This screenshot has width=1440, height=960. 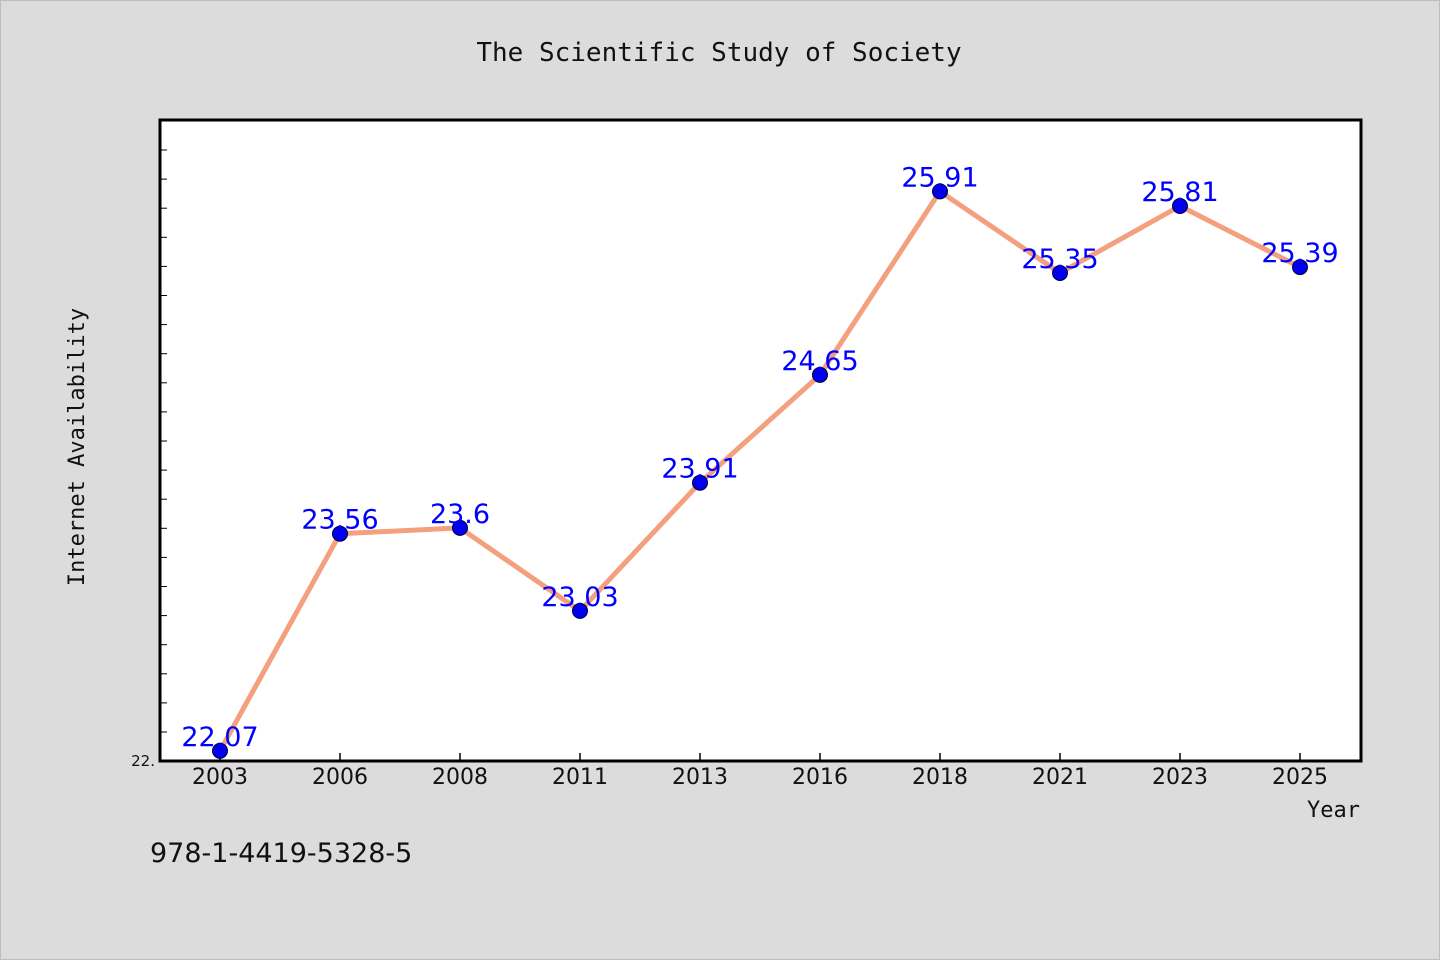 What do you see at coordinates (699, 469) in the screenshot?
I see `data-label: 23.91` at bounding box center [699, 469].